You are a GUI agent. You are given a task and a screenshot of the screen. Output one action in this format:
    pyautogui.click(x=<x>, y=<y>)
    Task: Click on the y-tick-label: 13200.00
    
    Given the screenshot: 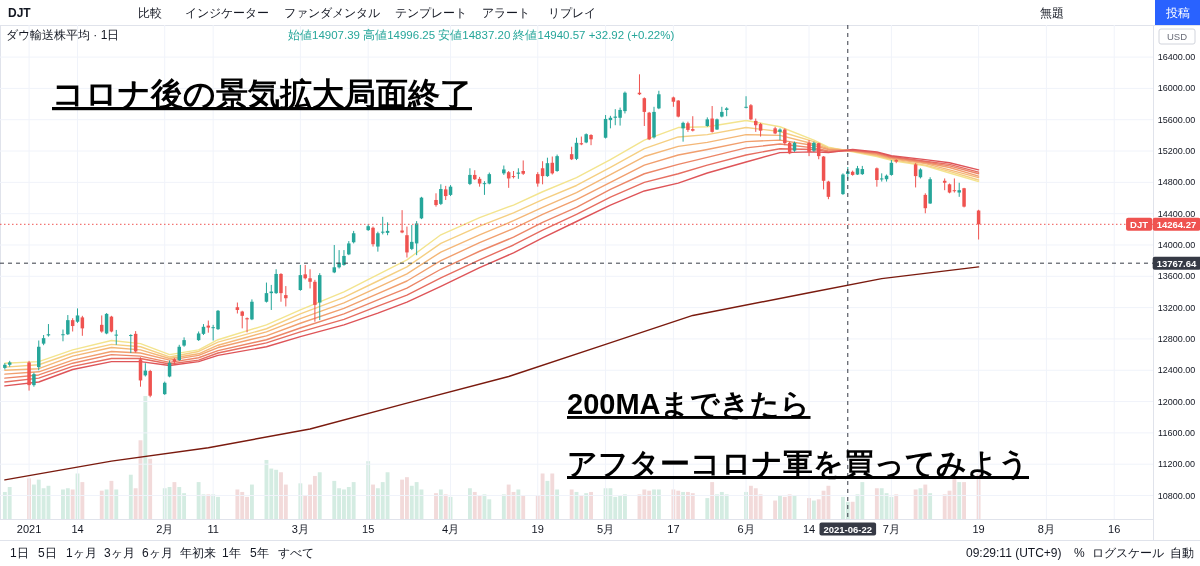 What is the action you would take?
    pyautogui.click(x=1176, y=307)
    